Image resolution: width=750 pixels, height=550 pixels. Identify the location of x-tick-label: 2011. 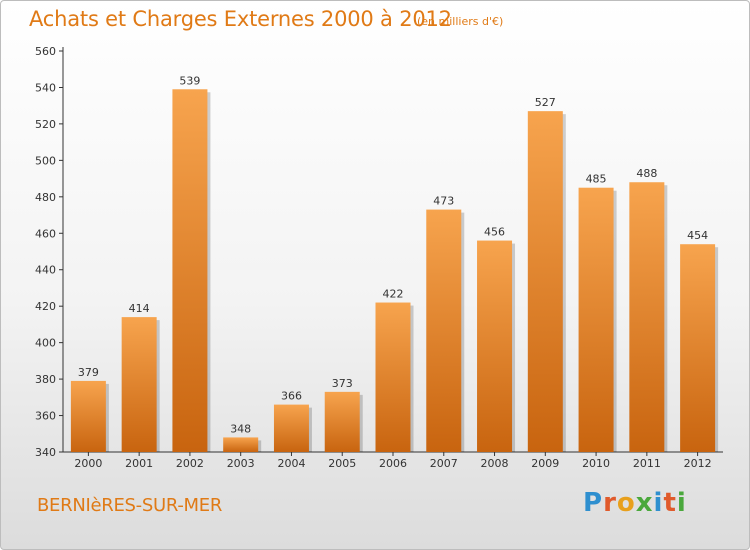
(647, 463).